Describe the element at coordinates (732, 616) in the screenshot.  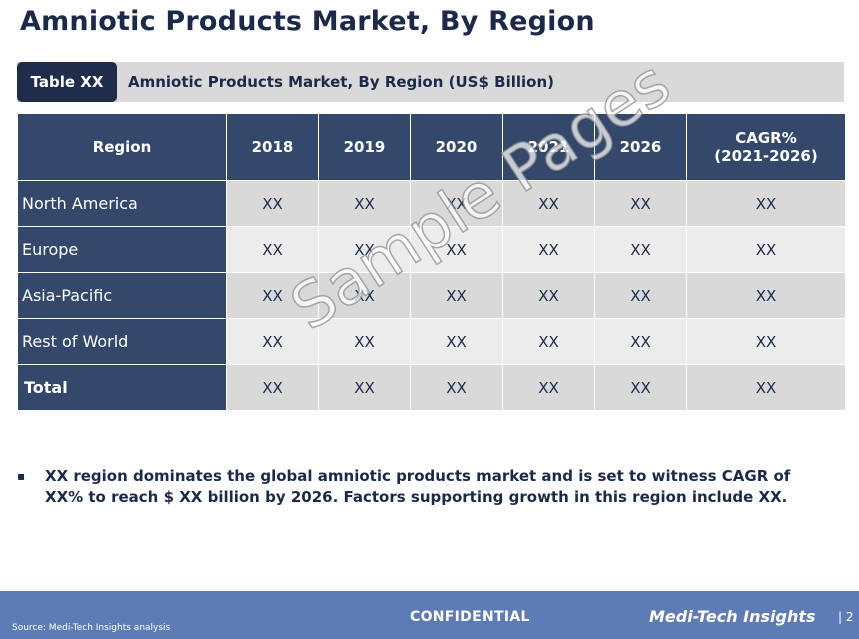
I see `brand-logo-text: Medi-Tech Insights` at that location.